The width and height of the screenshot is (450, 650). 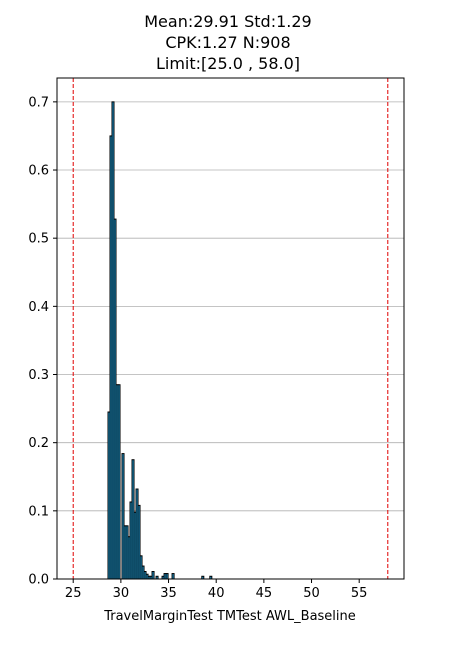 What do you see at coordinates (121, 593) in the screenshot?
I see `x-tick-label: 30` at bounding box center [121, 593].